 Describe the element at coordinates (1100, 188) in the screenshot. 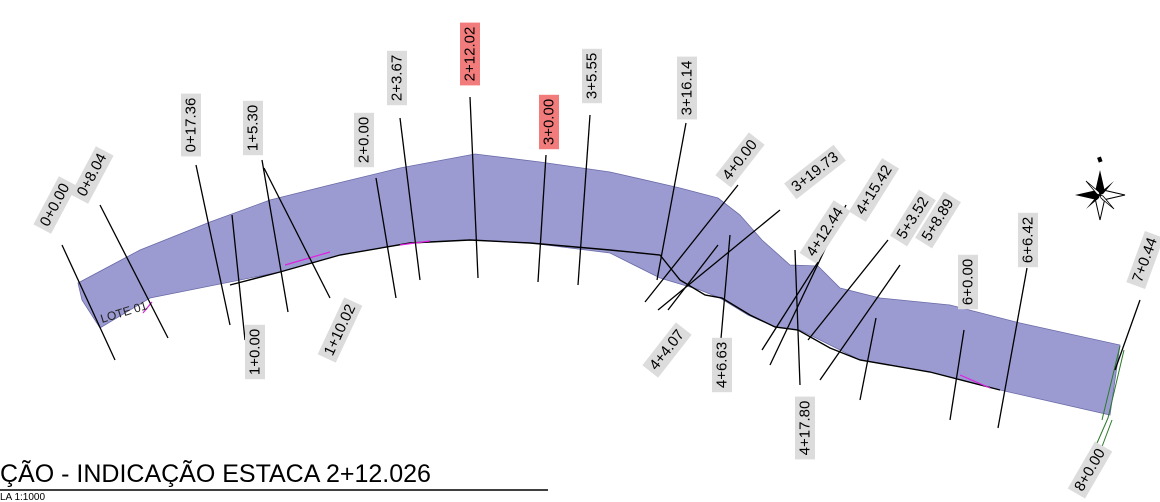

I see `north-arrow-icon` at that location.